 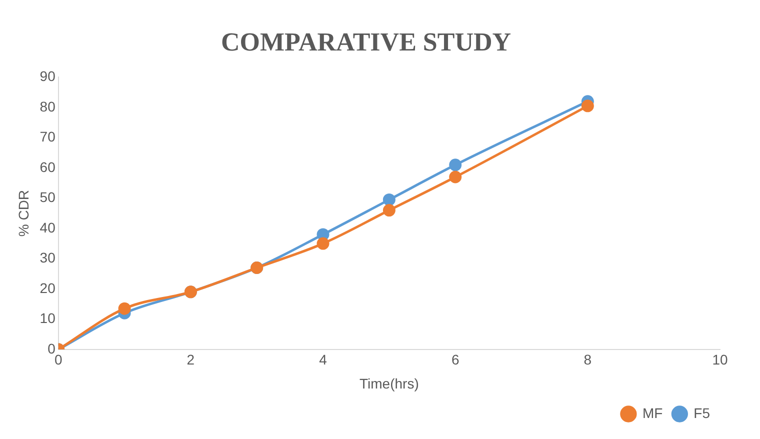 What do you see at coordinates (48, 76) in the screenshot?
I see `y-tick-label: 90` at bounding box center [48, 76].